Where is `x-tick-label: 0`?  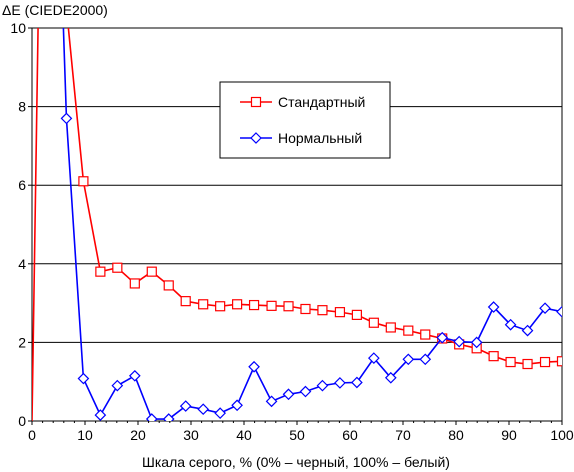 x-tick-label: 0 is located at coordinates (32, 435).